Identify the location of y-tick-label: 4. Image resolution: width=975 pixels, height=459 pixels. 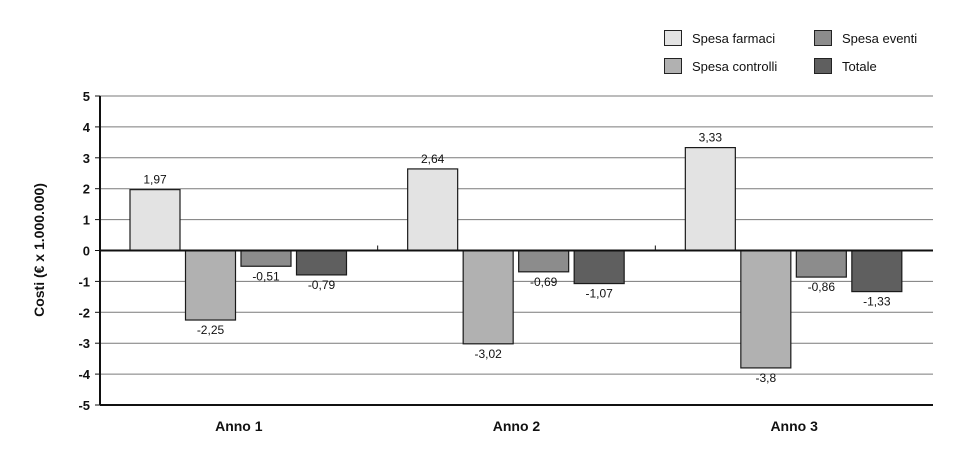
(87, 127).